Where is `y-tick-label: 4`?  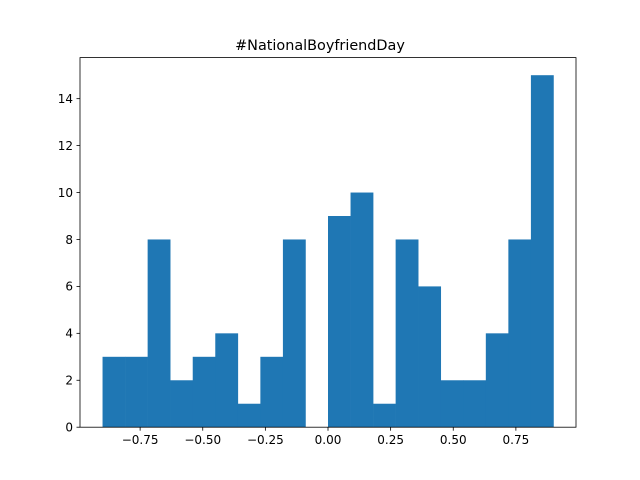 y-tick-label: 4 is located at coordinates (69, 334).